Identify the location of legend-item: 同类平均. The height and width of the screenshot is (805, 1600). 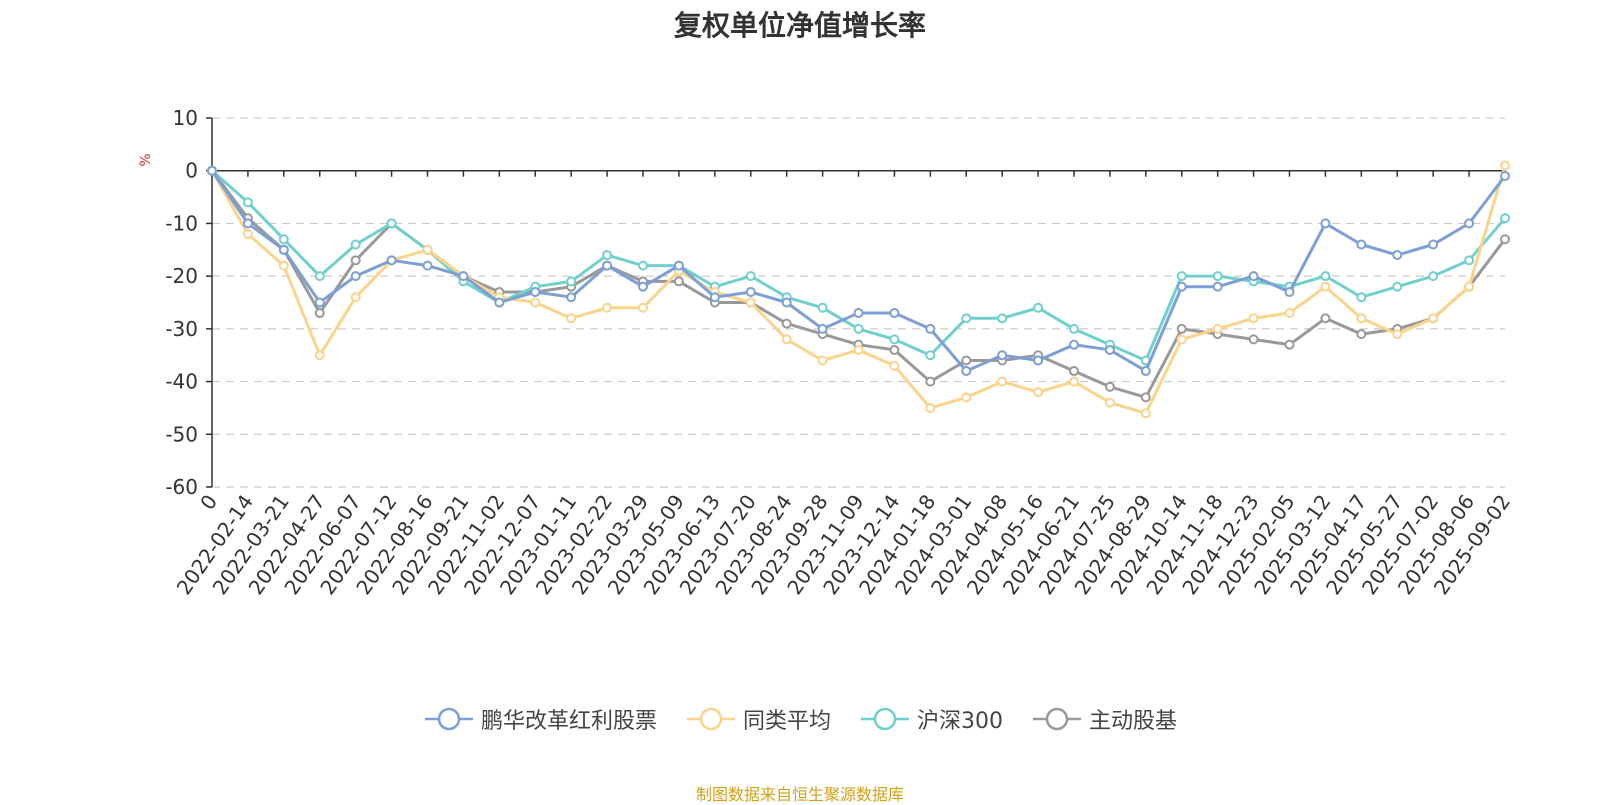
(758, 719).